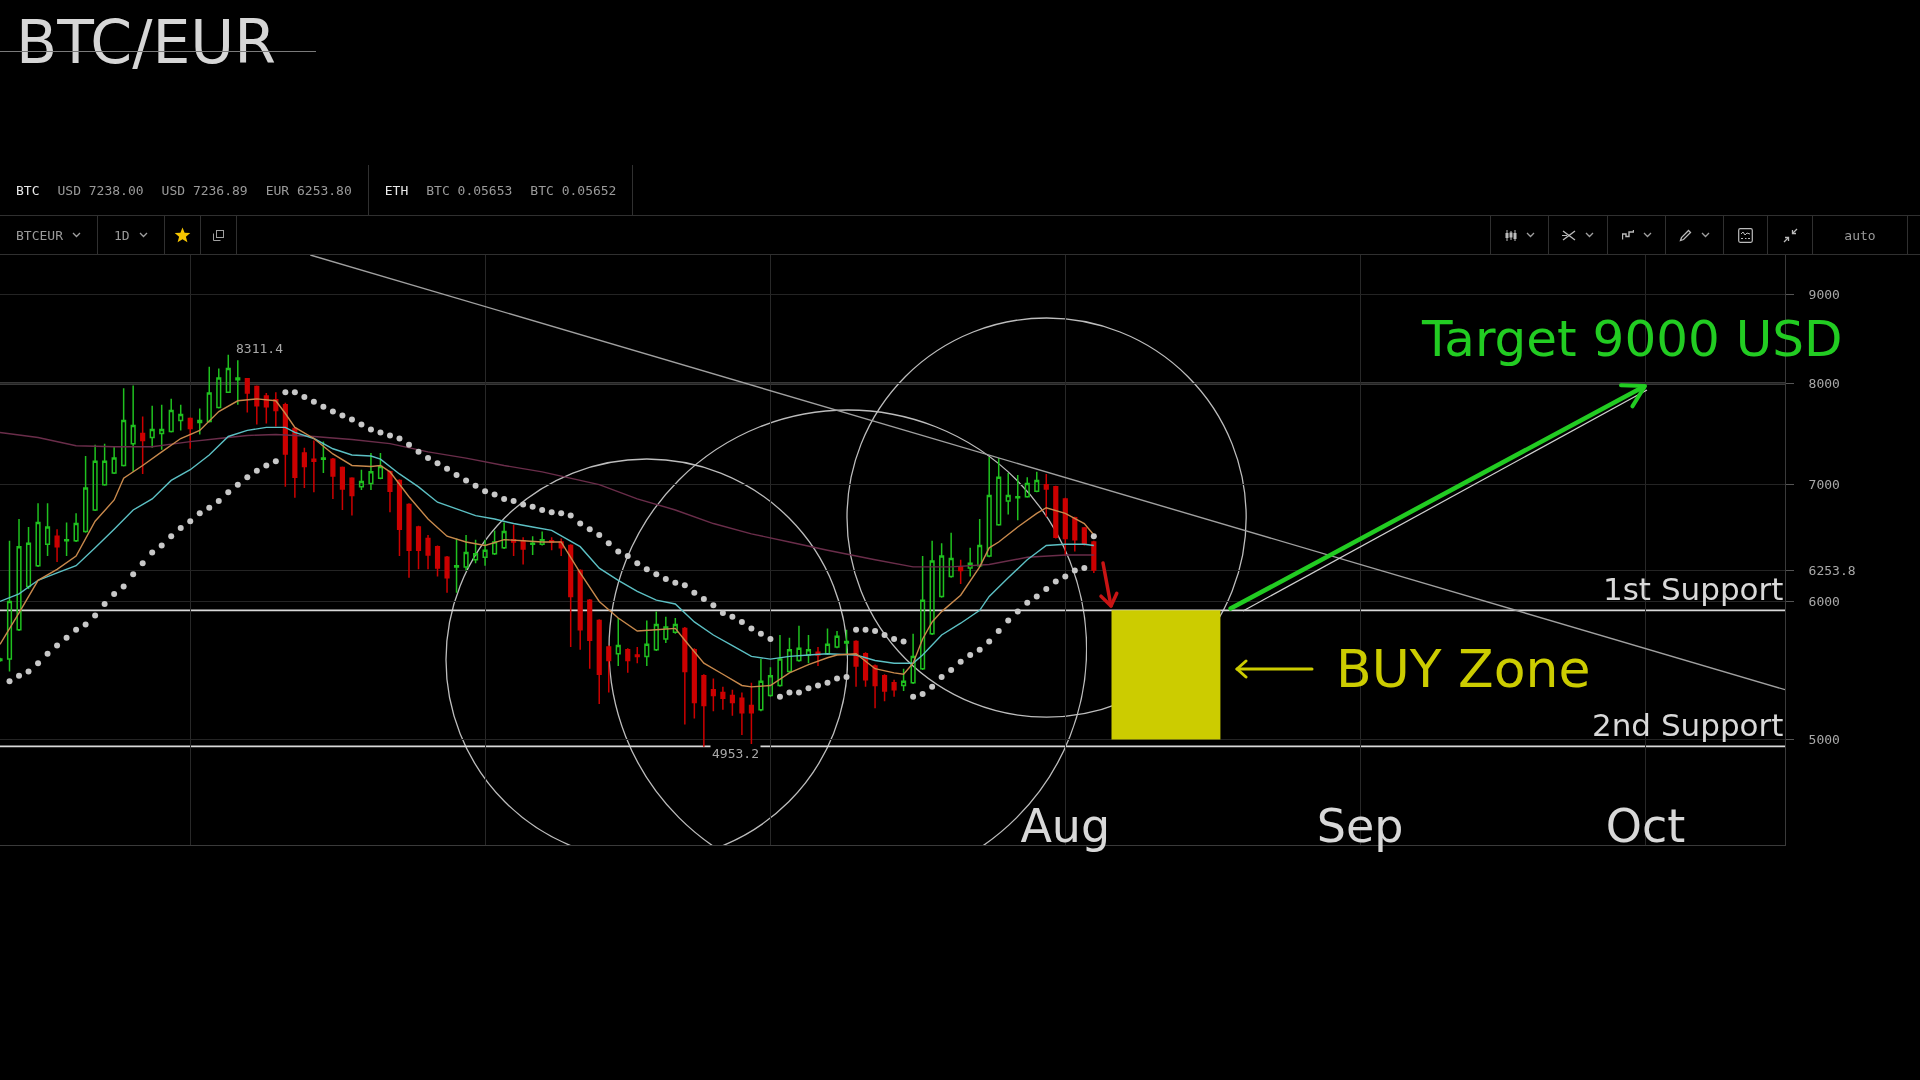  I want to click on ref-line-label: 2nd Support, so click(1688, 725).